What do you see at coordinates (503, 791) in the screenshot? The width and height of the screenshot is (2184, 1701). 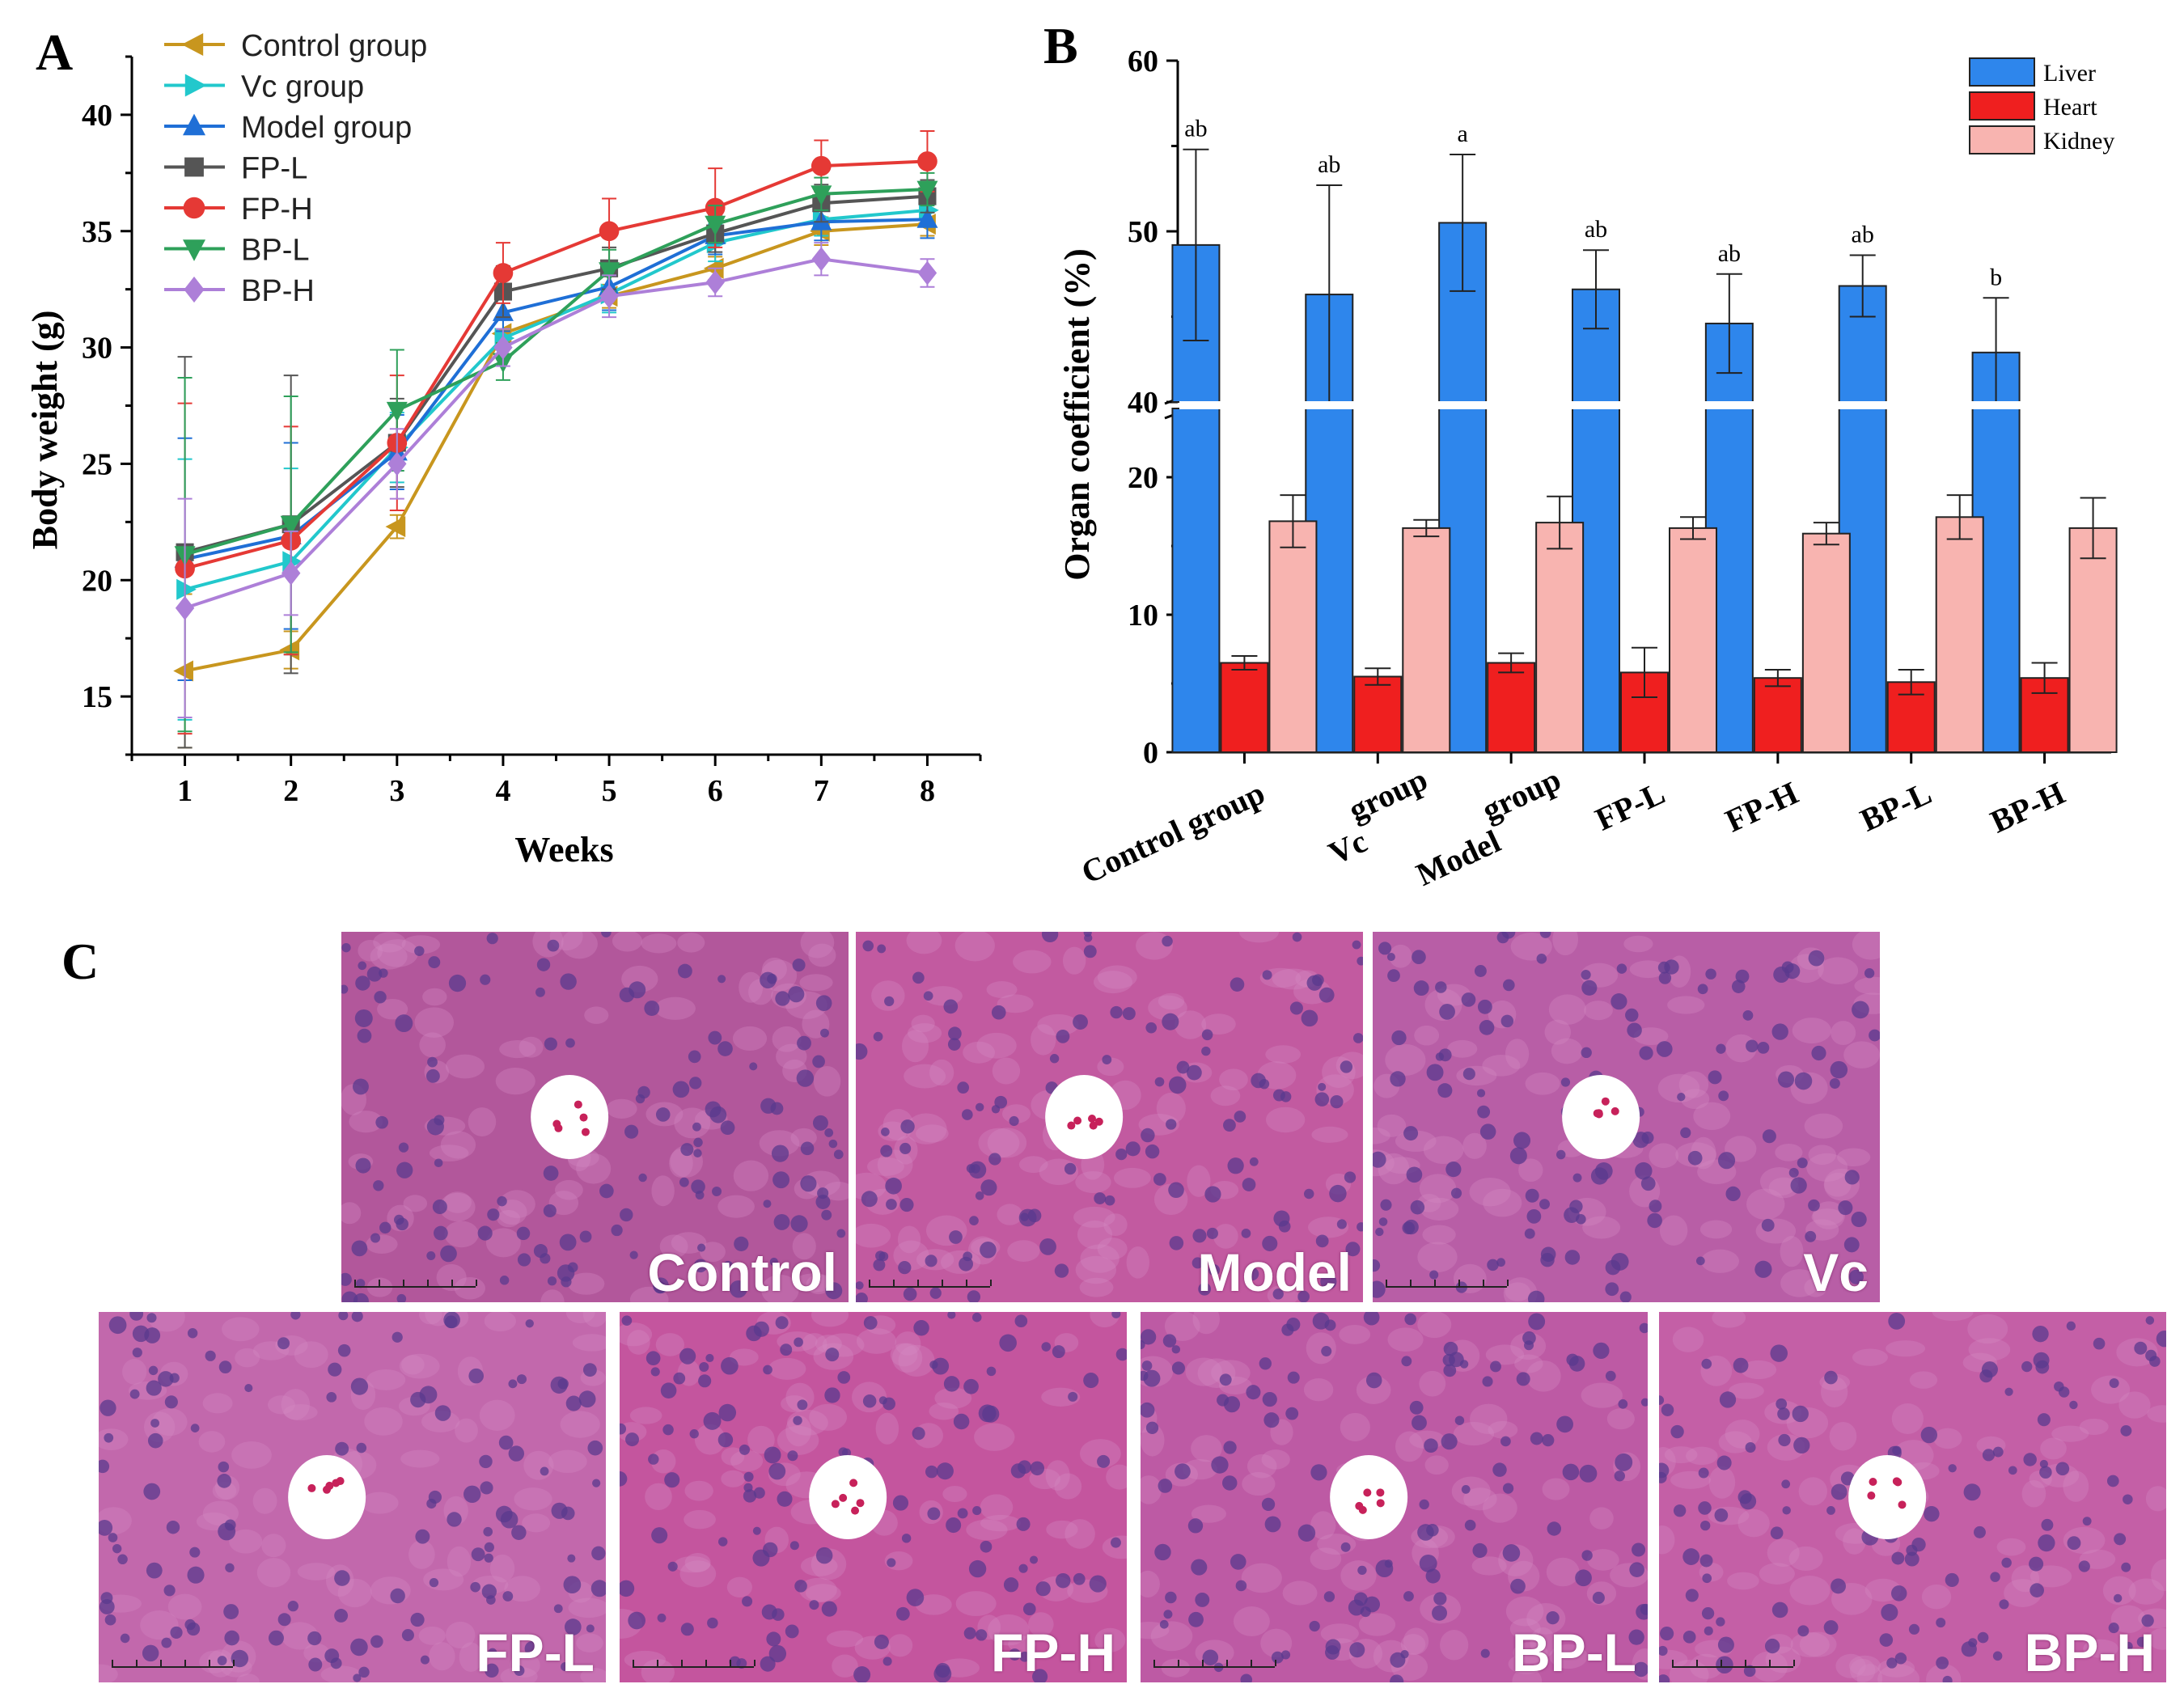 I see `x-tick-label: 4` at bounding box center [503, 791].